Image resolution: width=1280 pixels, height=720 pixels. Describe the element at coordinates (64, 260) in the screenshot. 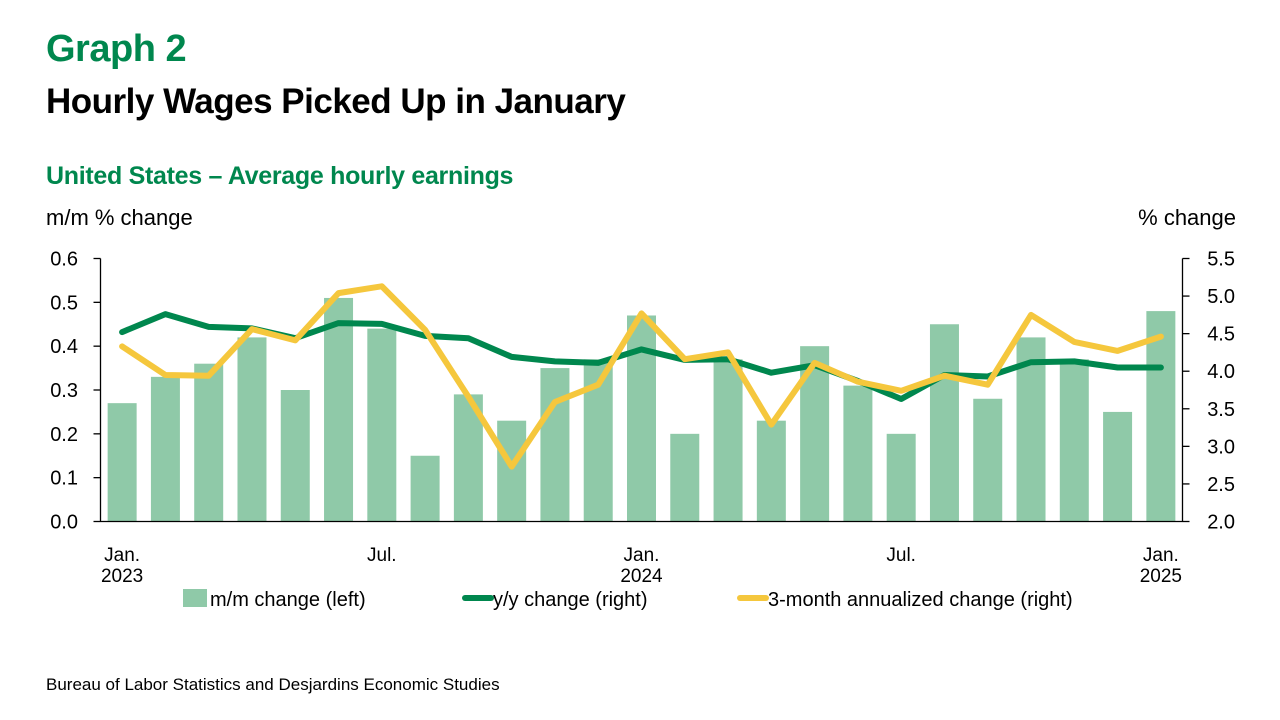

I see `left-tick-label: 0.6` at that location.